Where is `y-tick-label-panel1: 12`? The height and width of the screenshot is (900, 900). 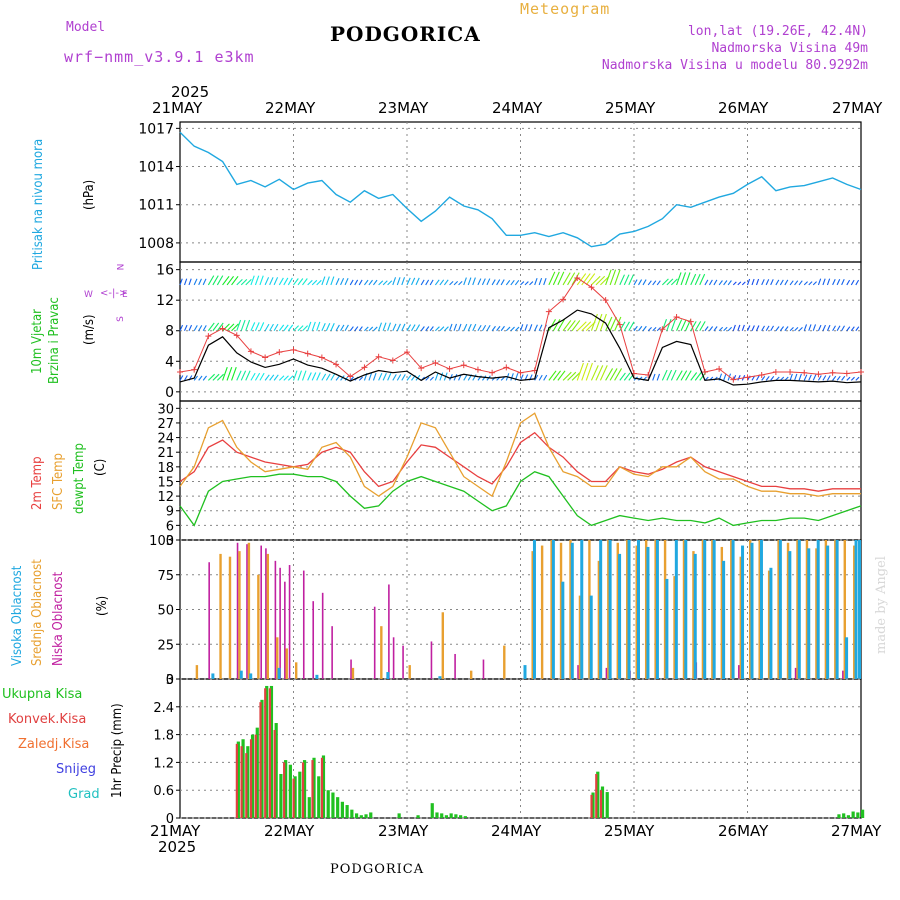 y-tick-label-panel1: 12 is located at coordinates (165, 301).